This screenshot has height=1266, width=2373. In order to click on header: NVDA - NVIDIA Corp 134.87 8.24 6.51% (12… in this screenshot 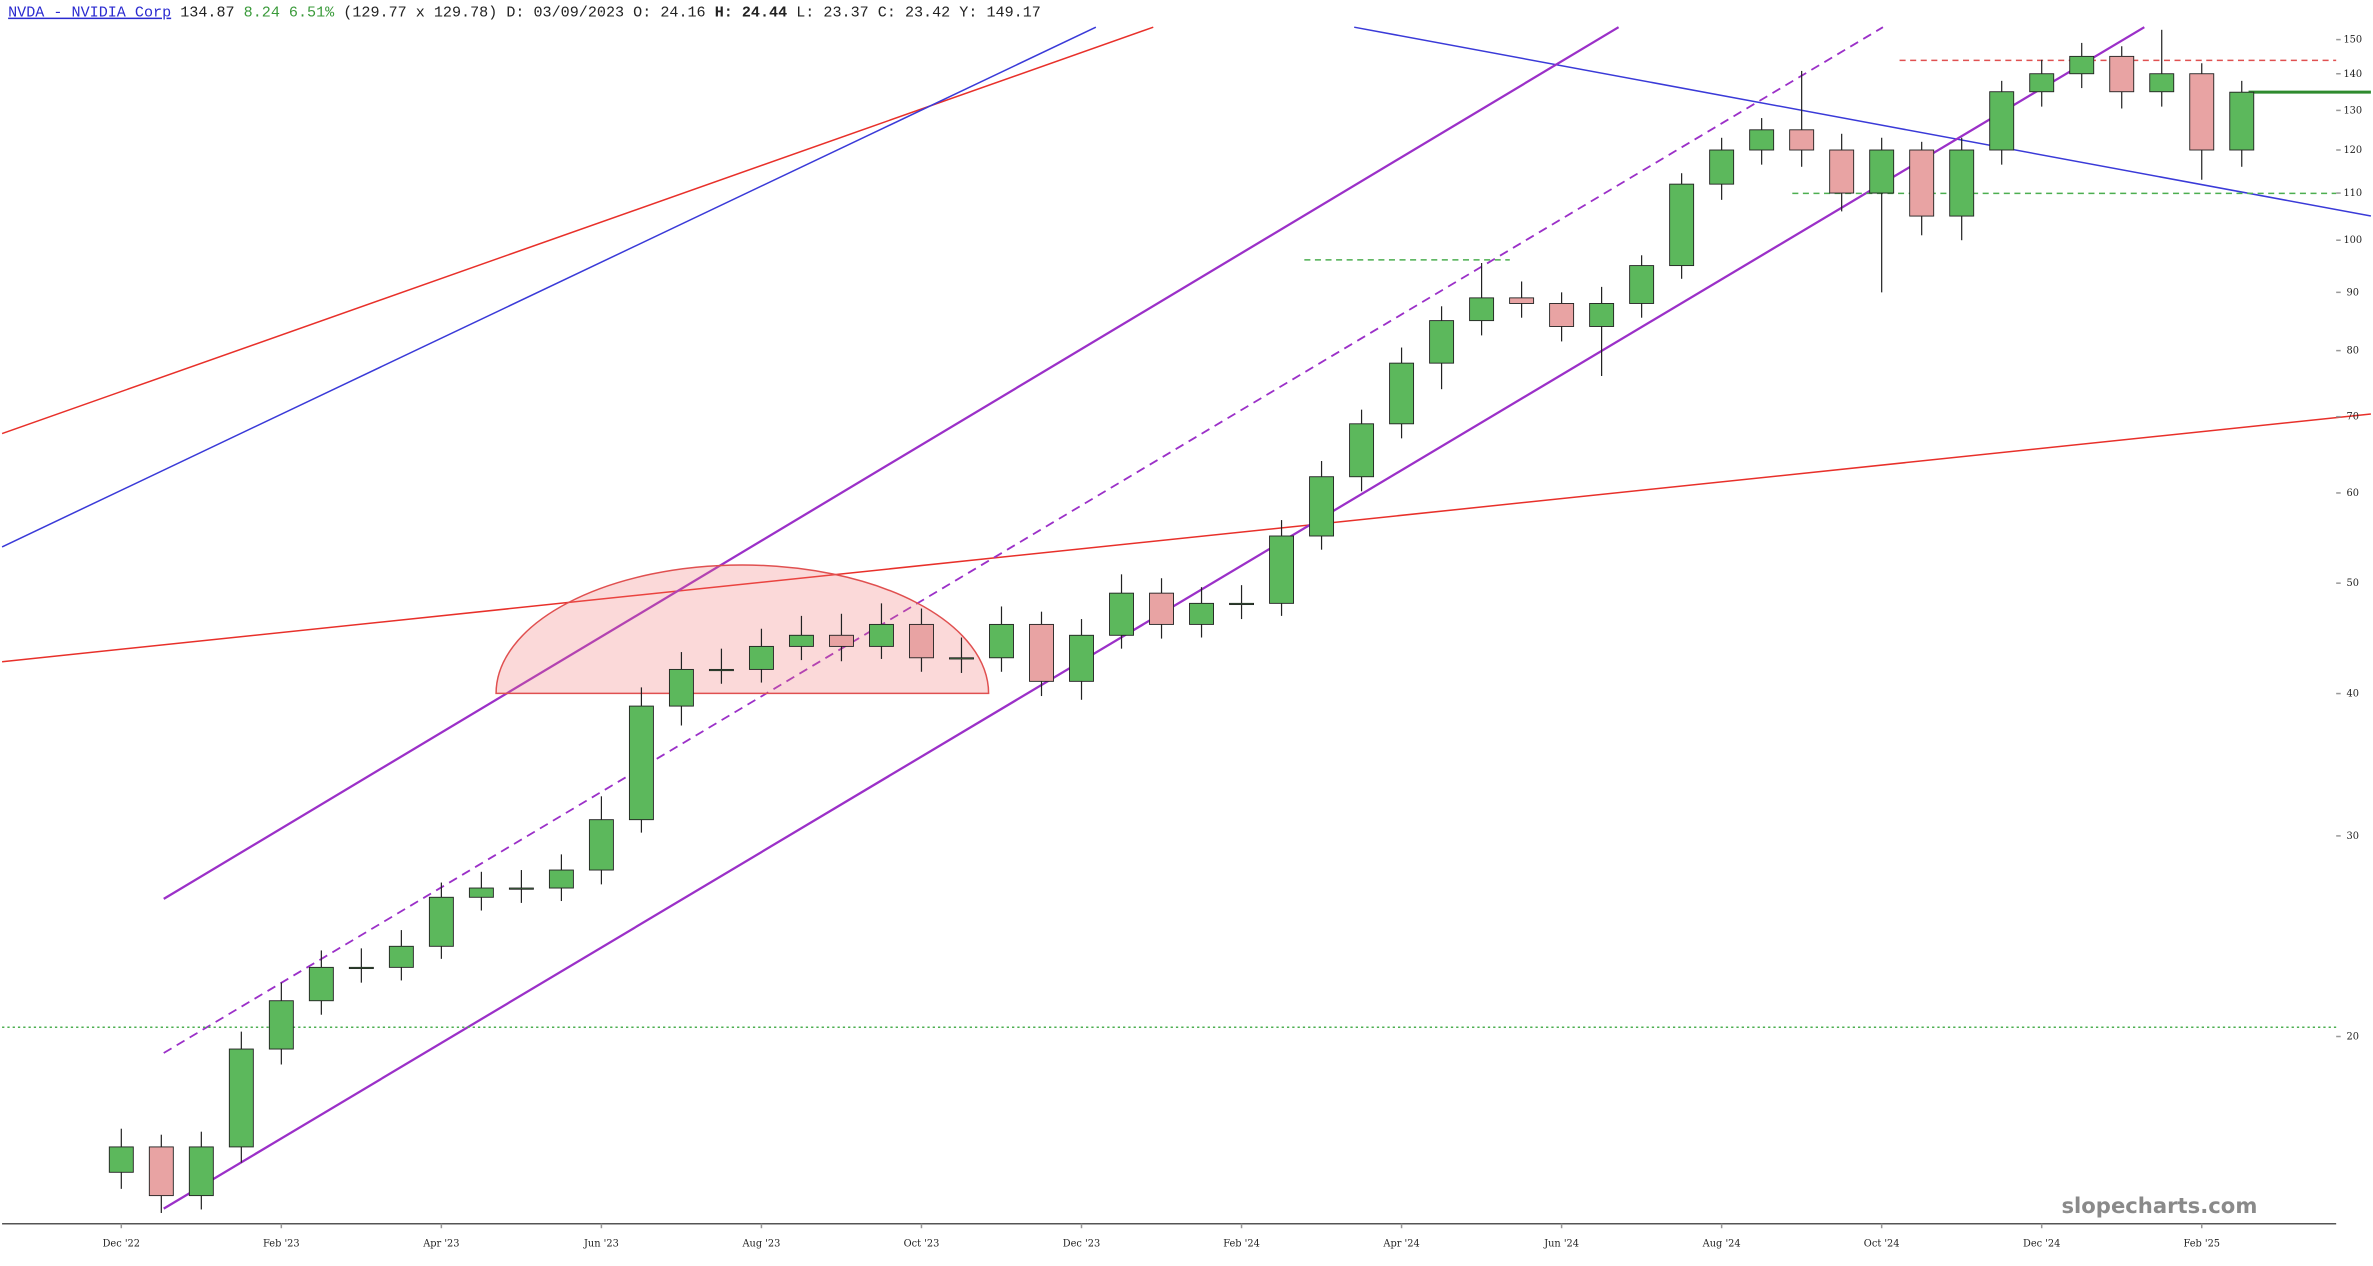, I will do `click(524, 13)`.